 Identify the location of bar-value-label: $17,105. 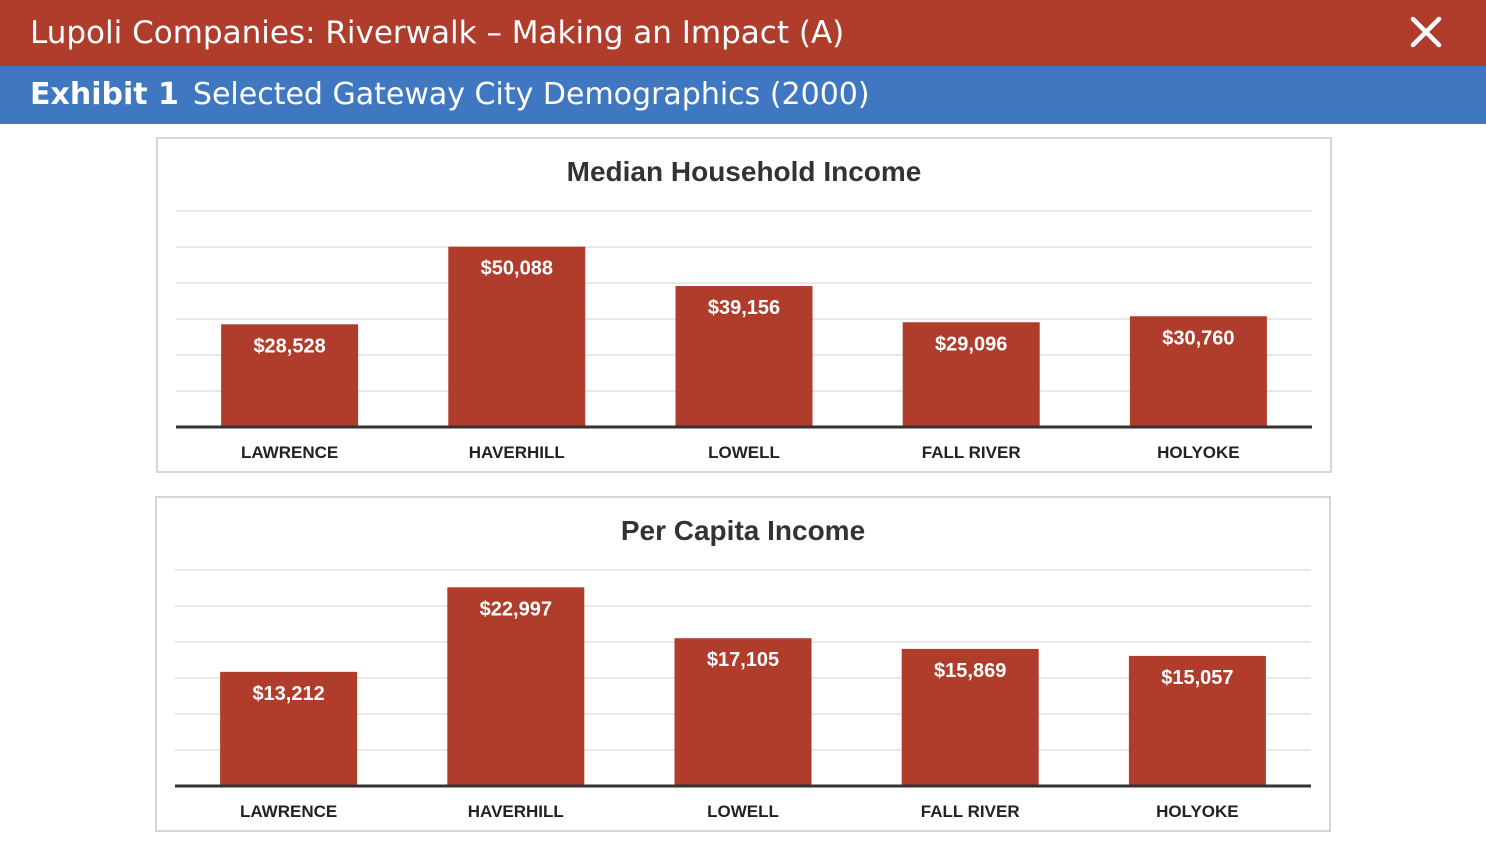
(743, 660).